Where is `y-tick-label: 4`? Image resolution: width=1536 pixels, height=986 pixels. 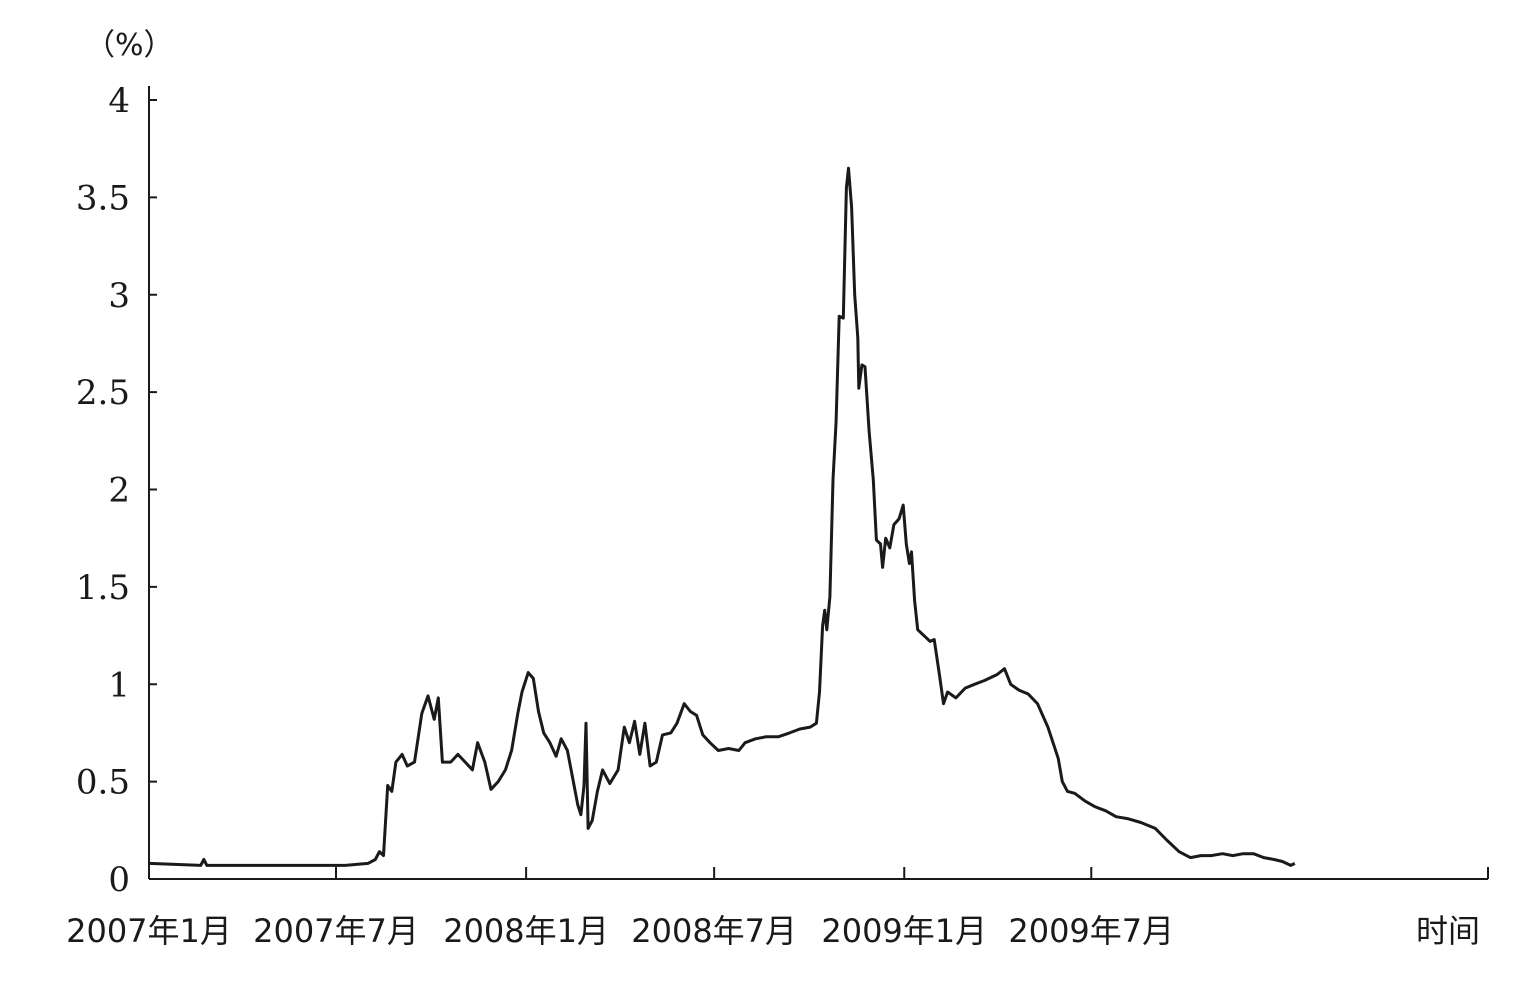
y-tick-label: 4 is located at coordinates (119, 101).